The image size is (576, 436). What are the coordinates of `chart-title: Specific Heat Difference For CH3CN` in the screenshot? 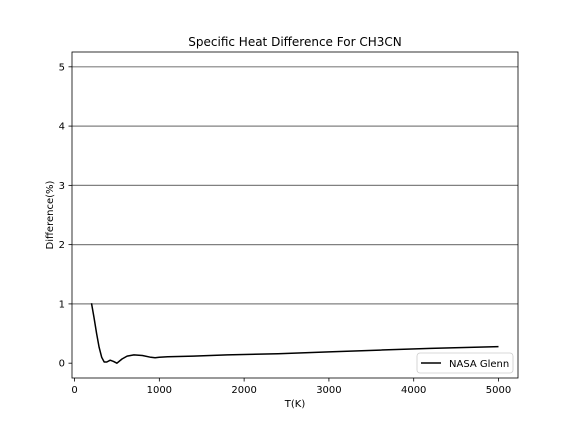 It's located at (294, 42).